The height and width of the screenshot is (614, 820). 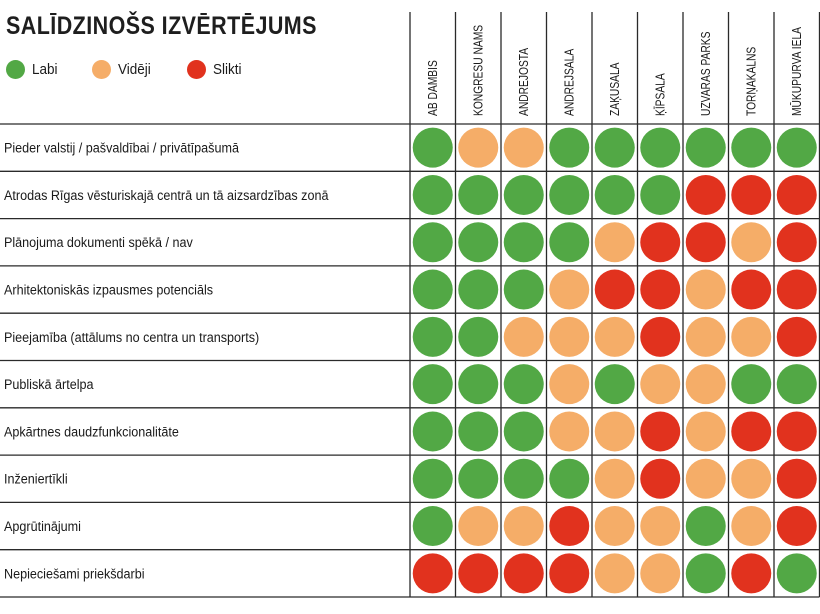 What do you see at coordinates (161, 26) in the screenshot?
I see `page-title: SALĪDZINOŠS IZVĒRTĒJUMS` at bounding box center [161, 26].